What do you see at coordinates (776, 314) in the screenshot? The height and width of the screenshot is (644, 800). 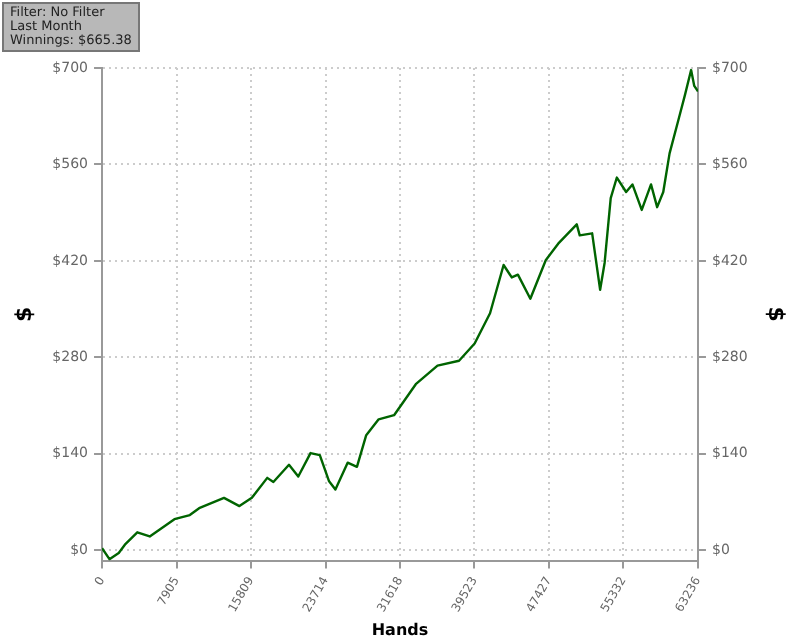 I see `y2-axis-title: $` at bounding box center [776, 314].